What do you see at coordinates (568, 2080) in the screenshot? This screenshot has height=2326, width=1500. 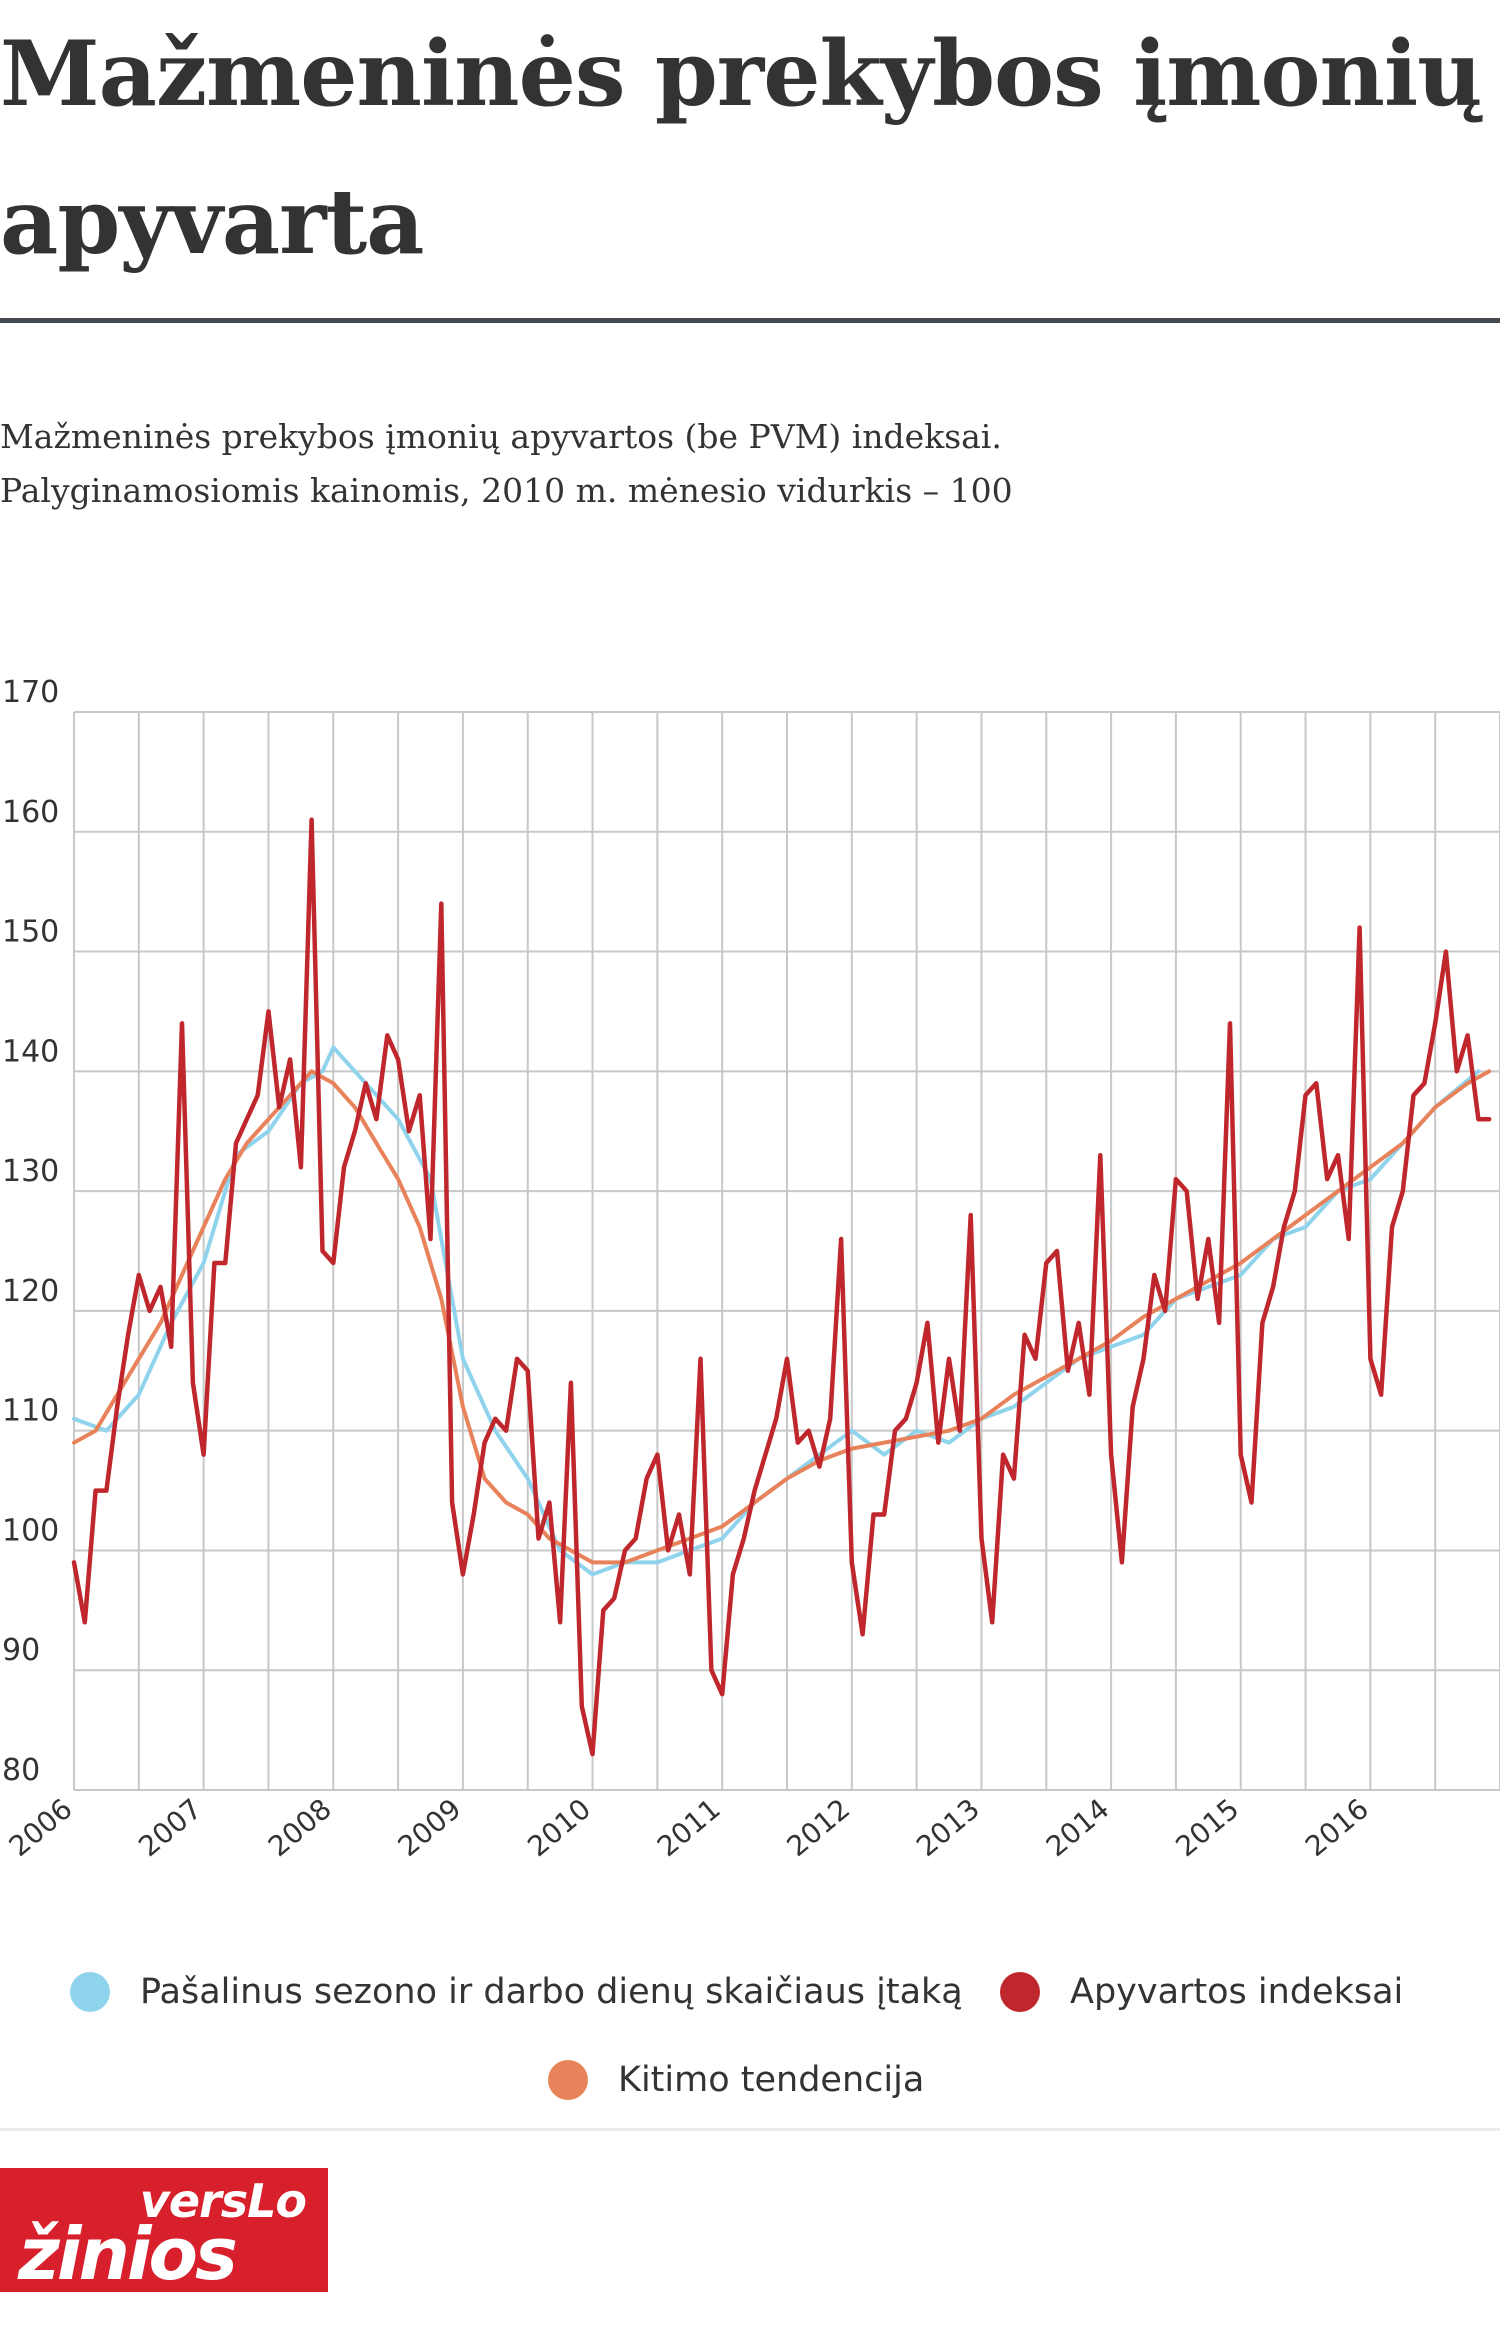 I see `legend-marker-trend` at bounding box center [568, 2080].